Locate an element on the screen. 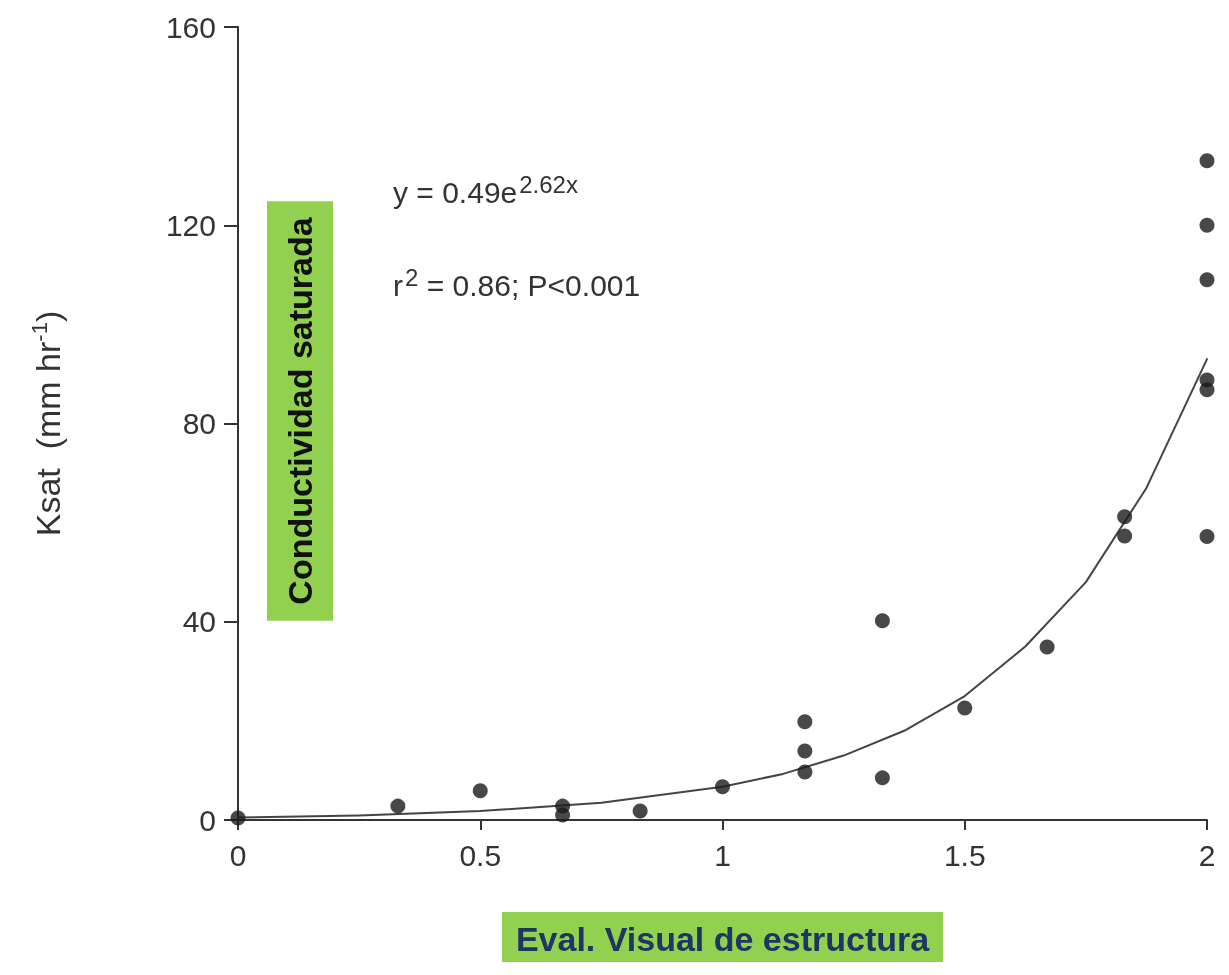 This screenshot has height=975, width=1229. y-tick-label: 40 is located at coordinates (199, 622).